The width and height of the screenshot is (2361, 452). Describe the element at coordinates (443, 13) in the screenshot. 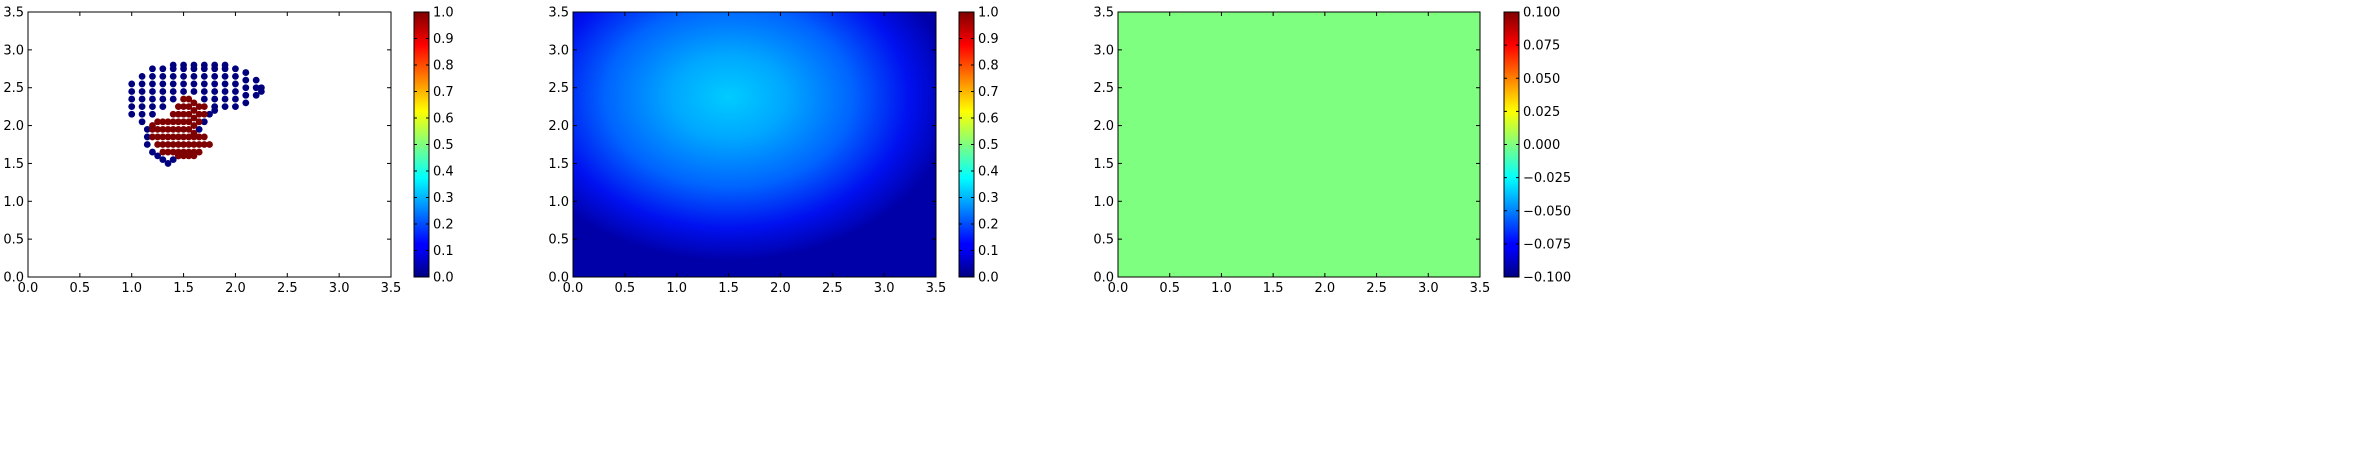

I see `colorbar-tick-label: 1.0` at that location.